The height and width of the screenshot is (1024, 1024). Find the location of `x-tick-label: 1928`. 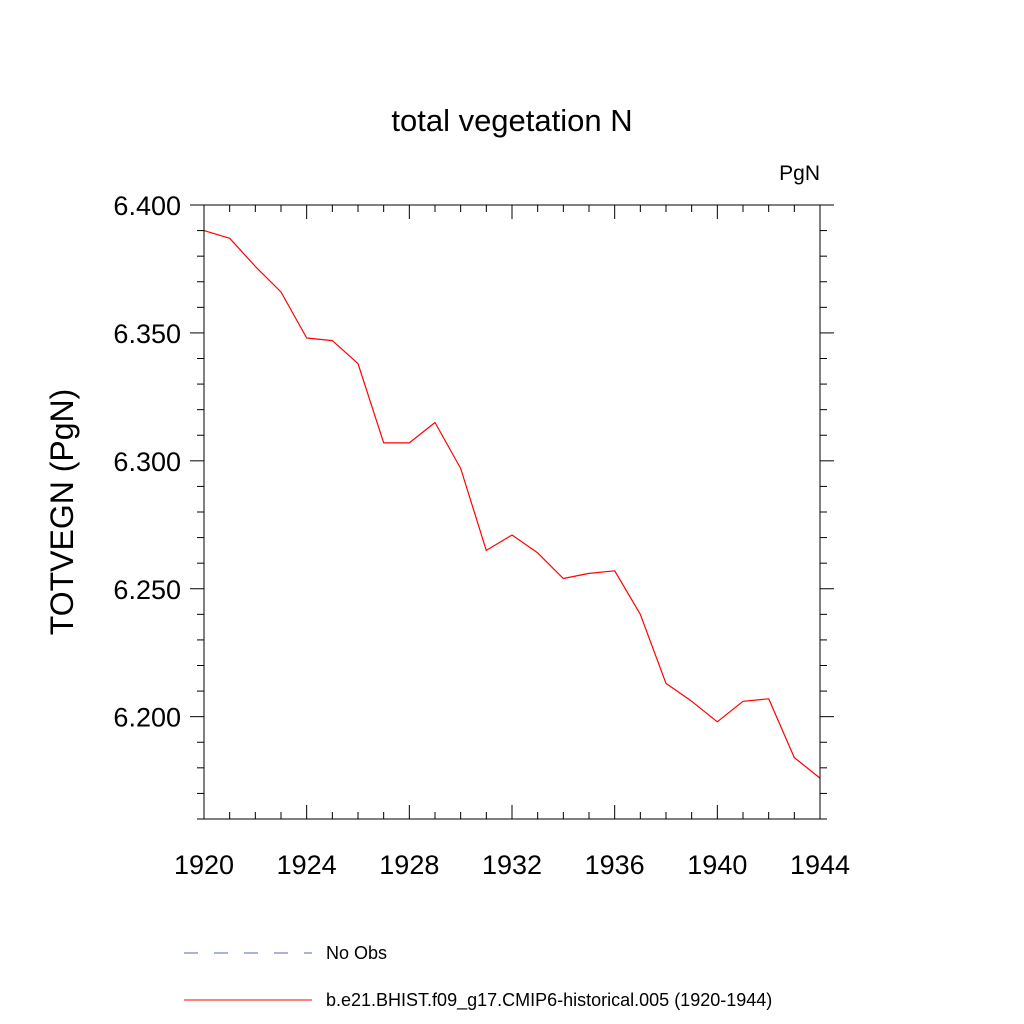

x-tick-label: 1928 is located at coordinates (409, 865).